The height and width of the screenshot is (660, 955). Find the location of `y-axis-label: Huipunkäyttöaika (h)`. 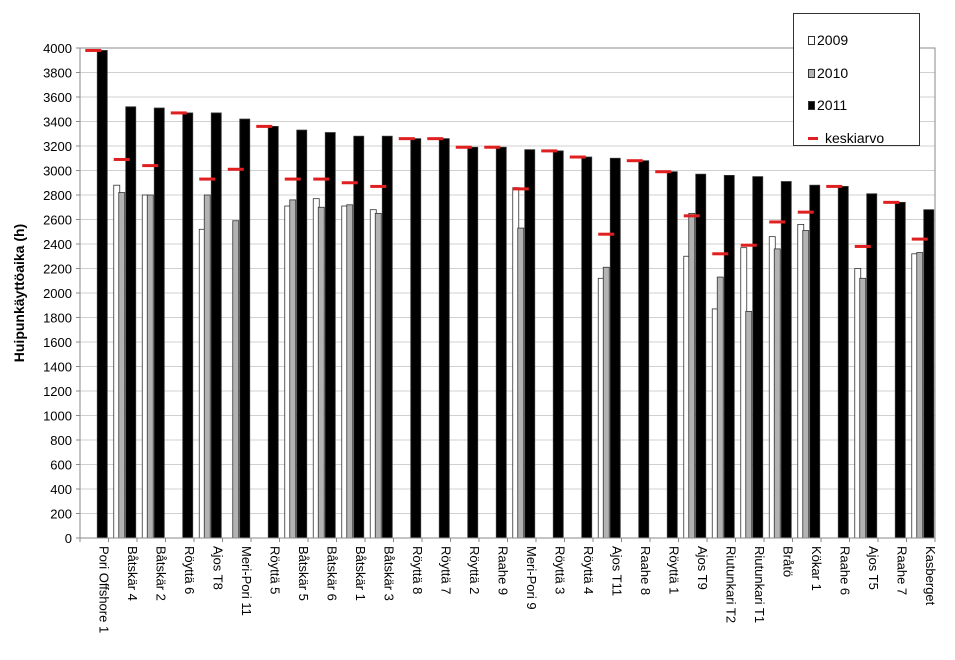

y-axis-label: Huipunkäyttöaika (h) is located at coordinates (19, 293).